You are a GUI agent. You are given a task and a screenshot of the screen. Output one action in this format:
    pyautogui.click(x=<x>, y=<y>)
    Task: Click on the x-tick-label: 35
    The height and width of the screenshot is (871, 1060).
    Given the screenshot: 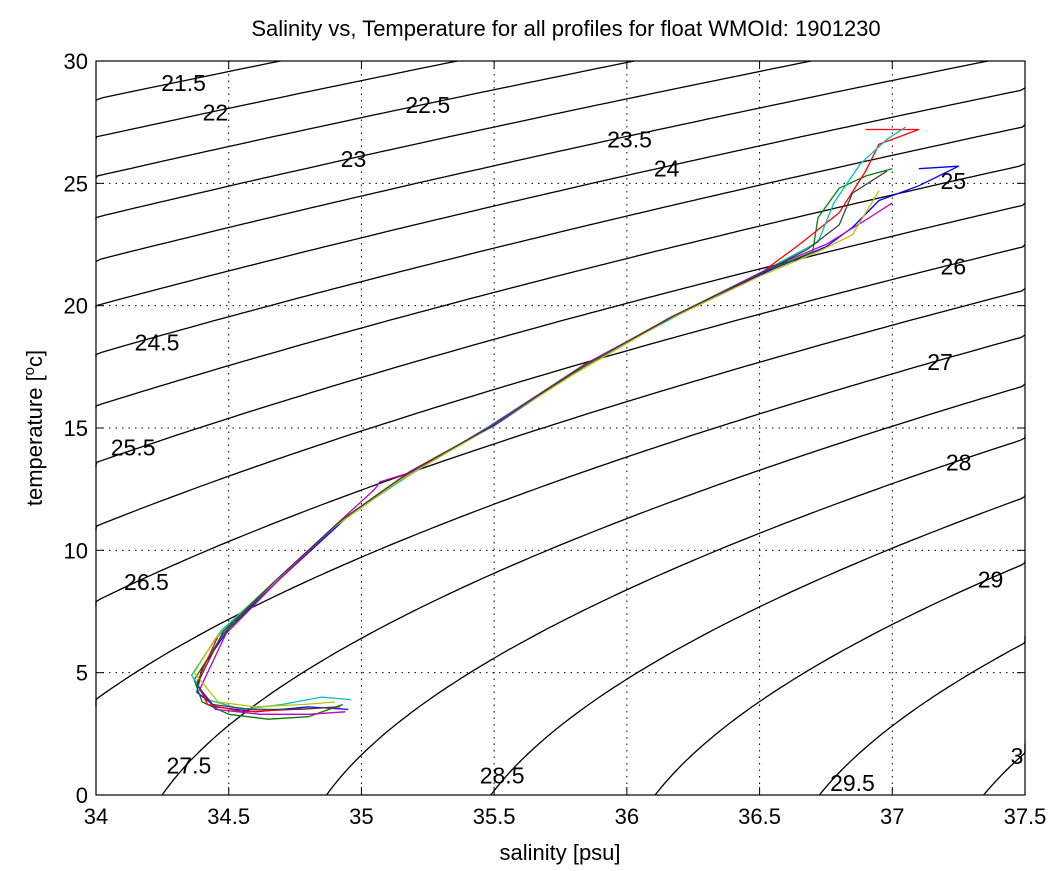 What is the action you would take?
    pyautogui.click(x=361, y=816)
    